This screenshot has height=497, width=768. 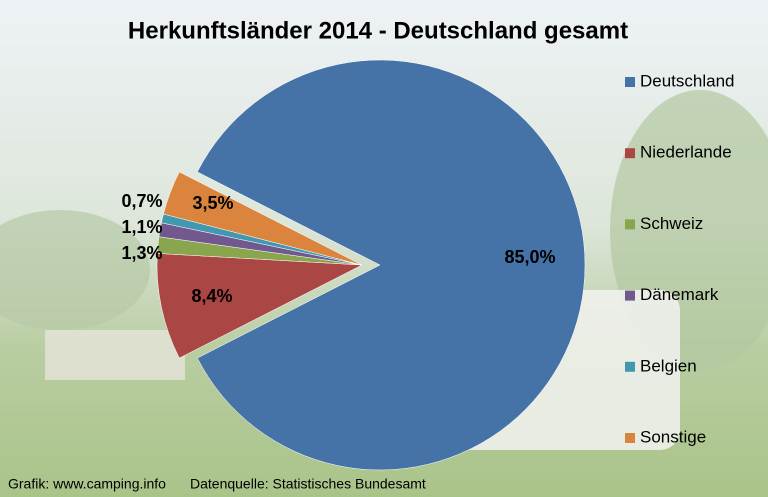 What do you see at coordinates (529, 257) in the screenshot?
I see `data-label: 85,0%` at bounding box center [529, 257].